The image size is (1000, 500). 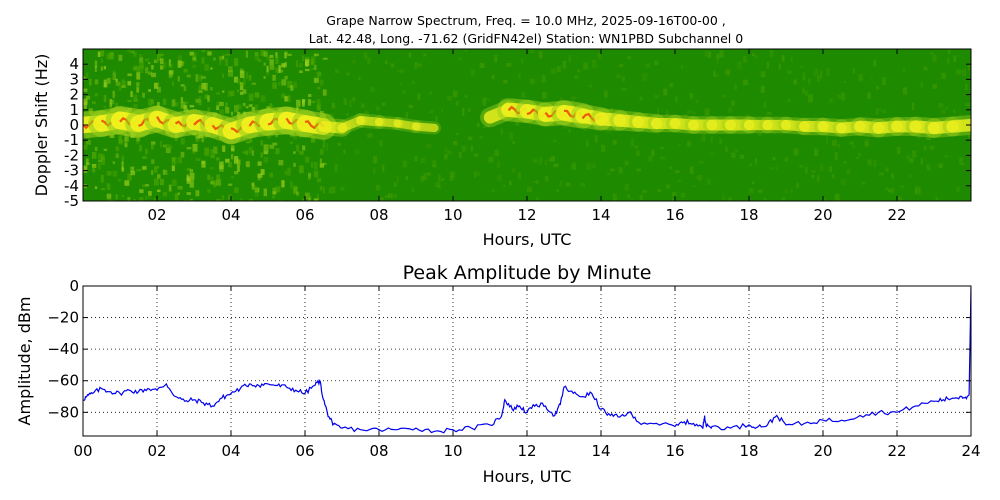 I want to click on spectrogram-x-tick-label: 12, so click(x=526, y=215).